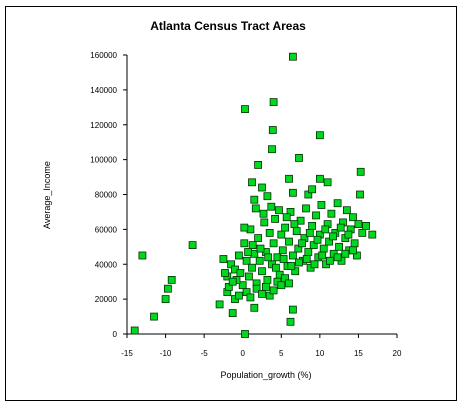 The width and height of the screenshot is (469, 414). I want to click on x-tick-label: 5, so click(281, 353).